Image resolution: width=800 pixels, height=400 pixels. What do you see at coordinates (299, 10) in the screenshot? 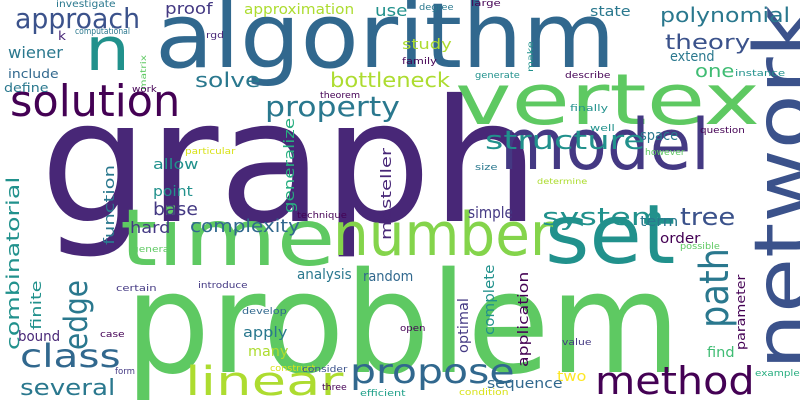
I see `word-approximation: approximation` at bounding box center [299, 10].